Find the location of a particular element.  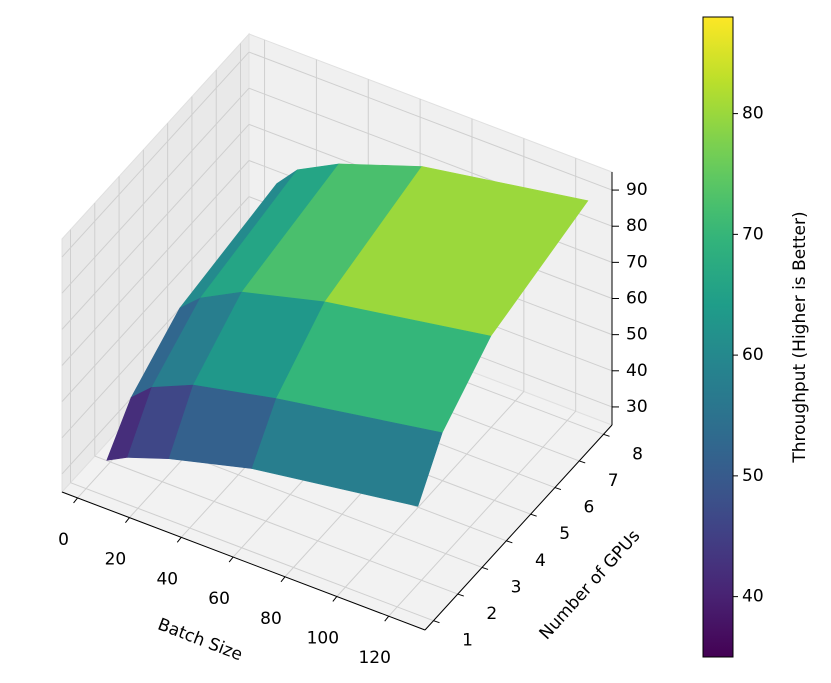

y-tick-label: 3 is located at coordinates (516, 587).